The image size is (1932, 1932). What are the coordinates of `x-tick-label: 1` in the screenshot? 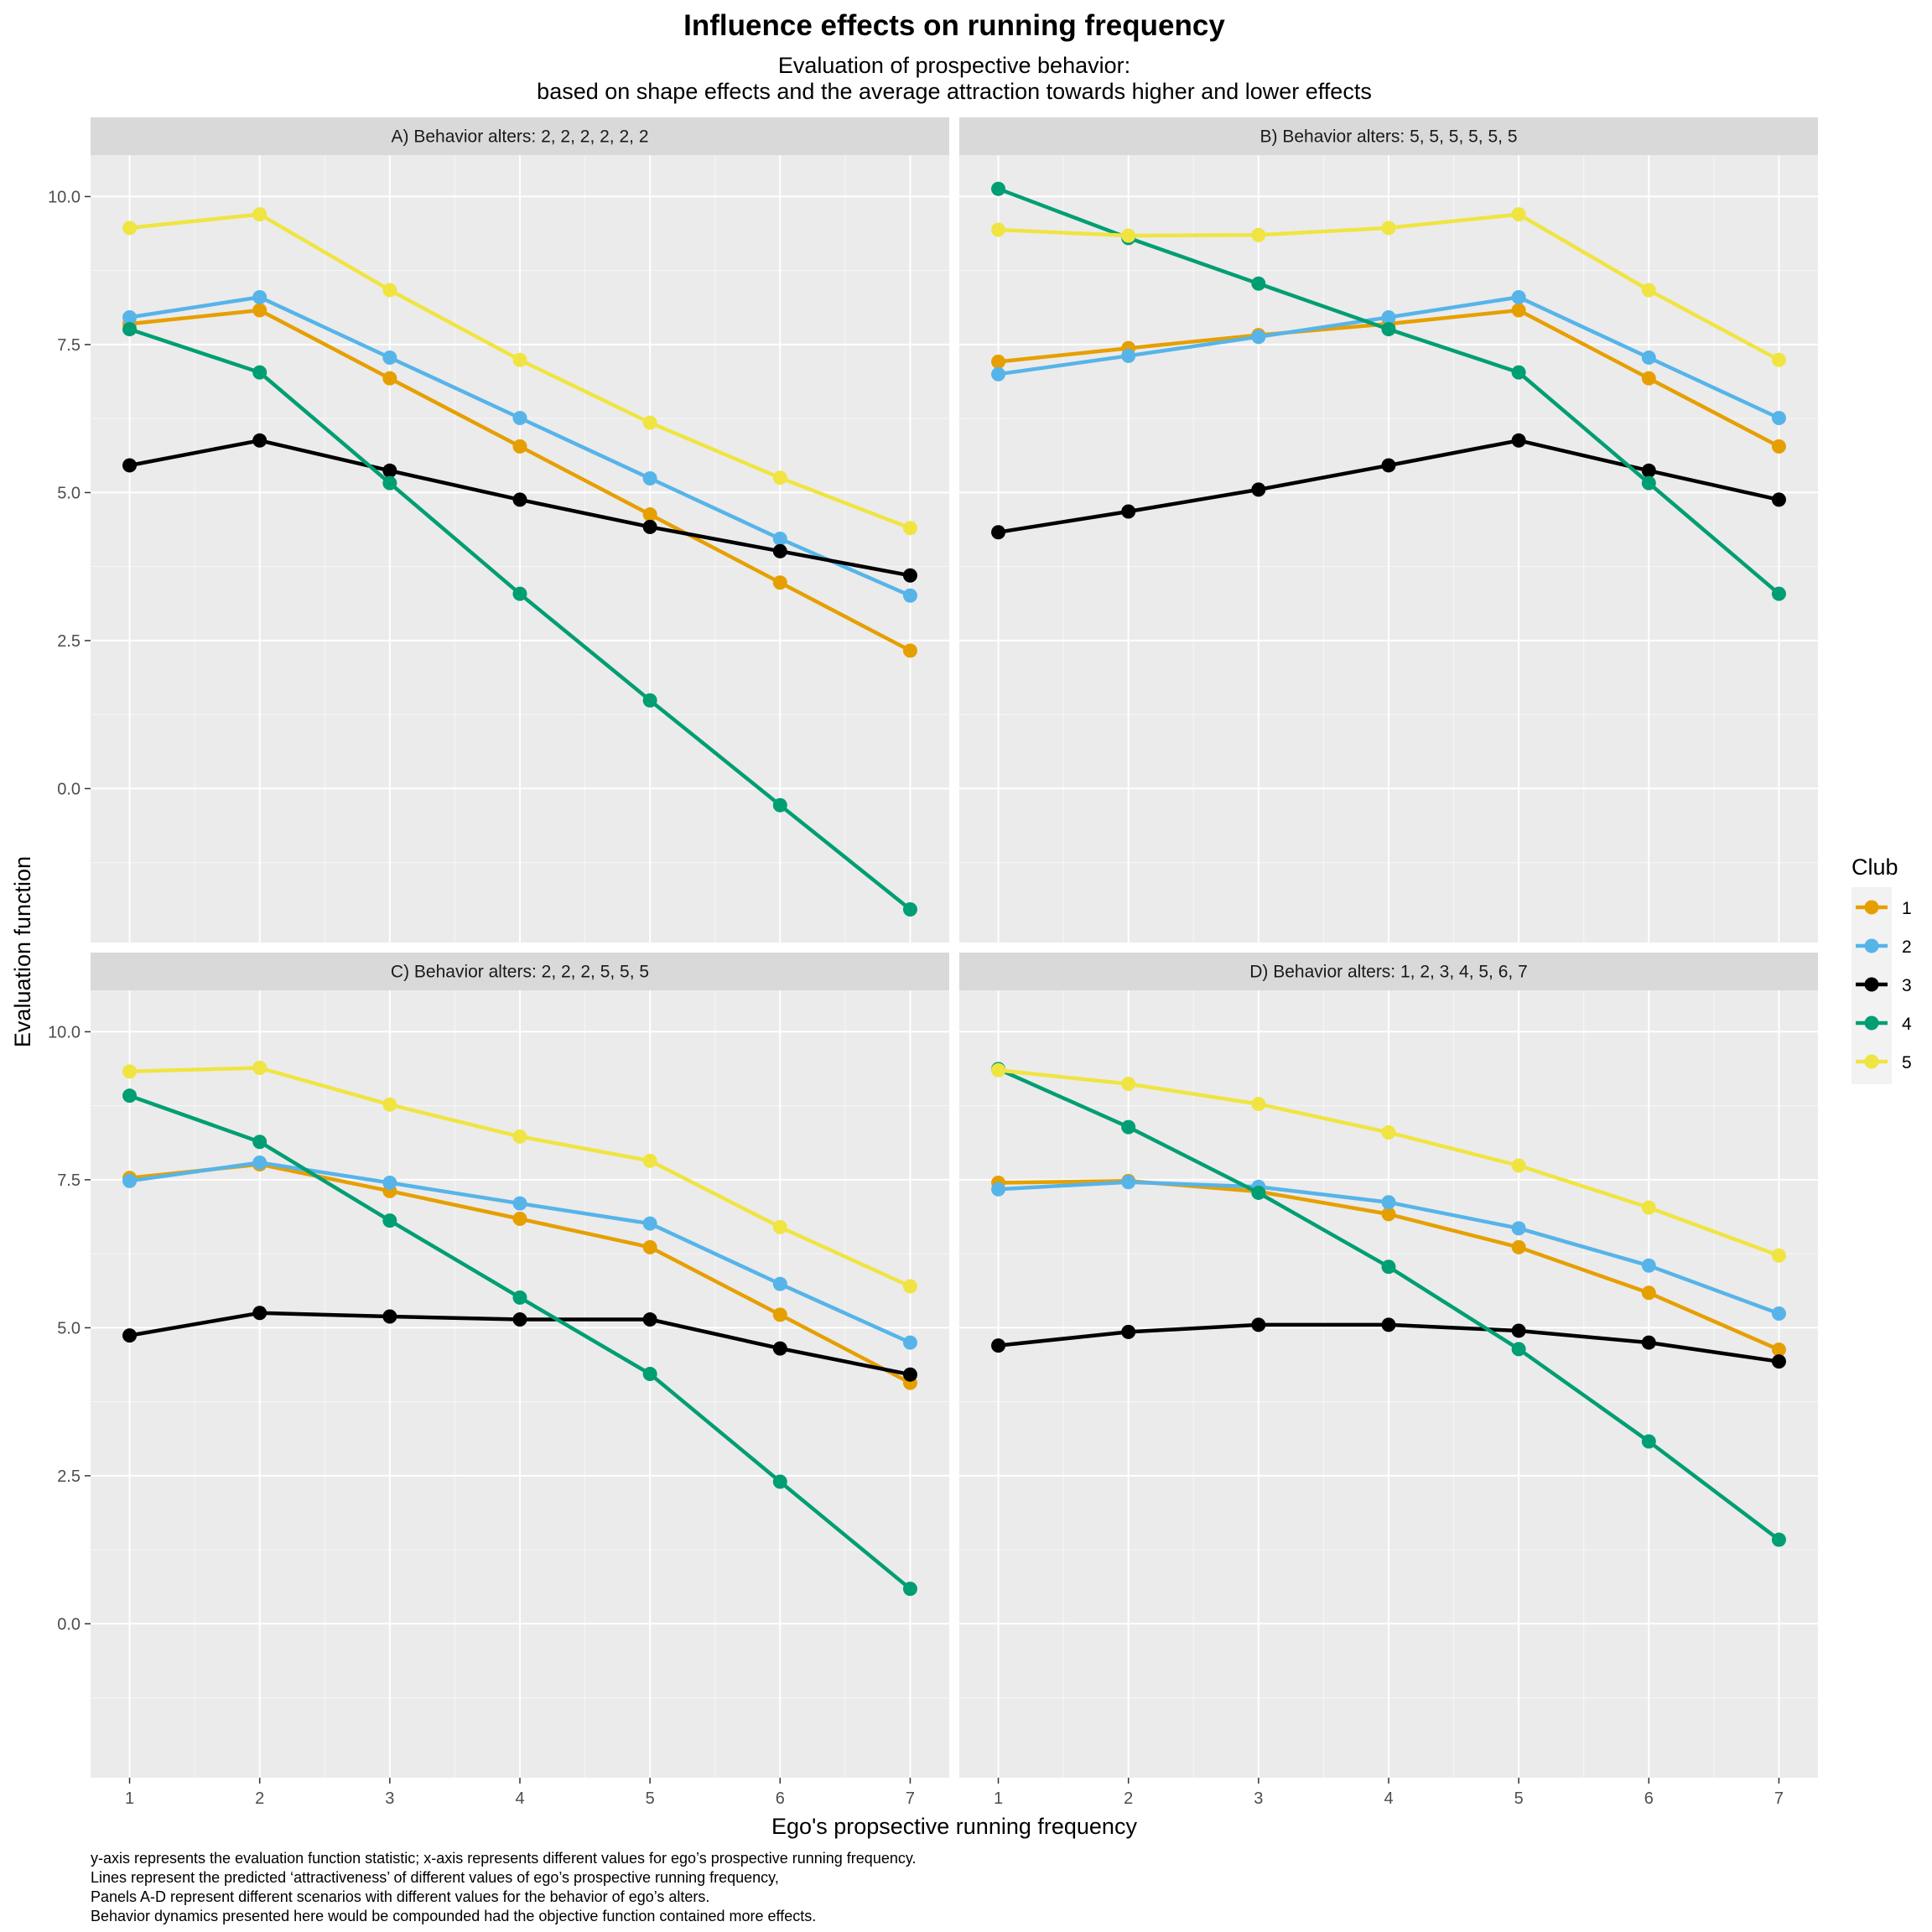 It's located at (998, 1798).